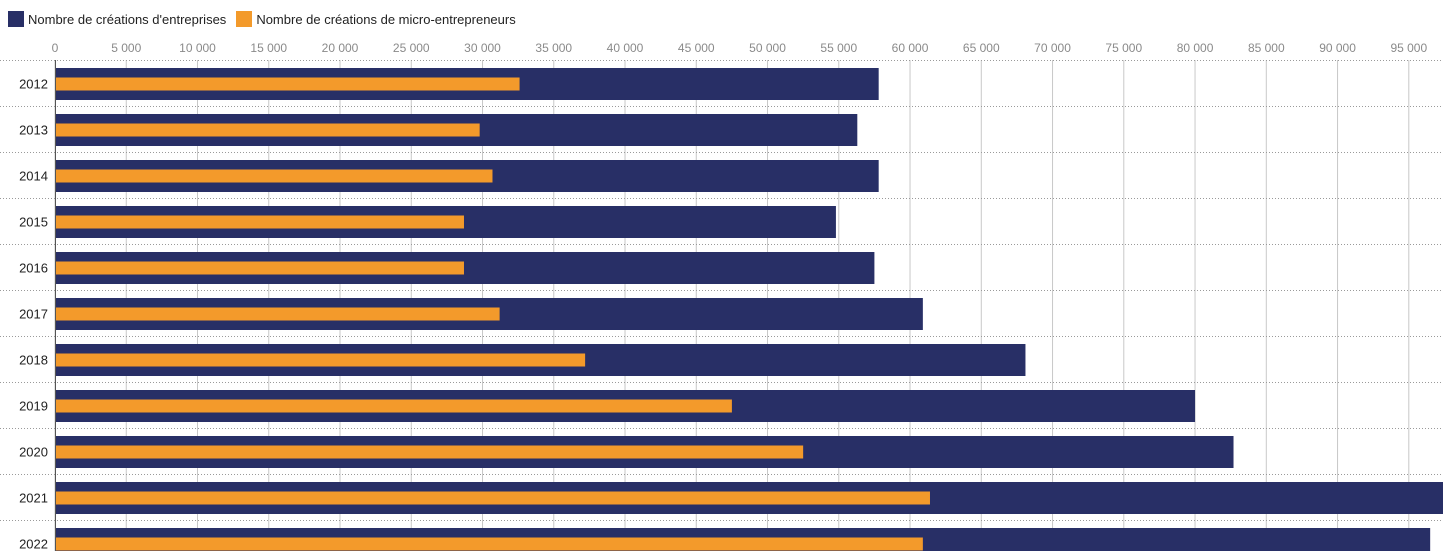  What do you see at coordinates (55, 48) in the screenshot?
I see `x-tick-label-0: 0` at bounding box center [55, 48].